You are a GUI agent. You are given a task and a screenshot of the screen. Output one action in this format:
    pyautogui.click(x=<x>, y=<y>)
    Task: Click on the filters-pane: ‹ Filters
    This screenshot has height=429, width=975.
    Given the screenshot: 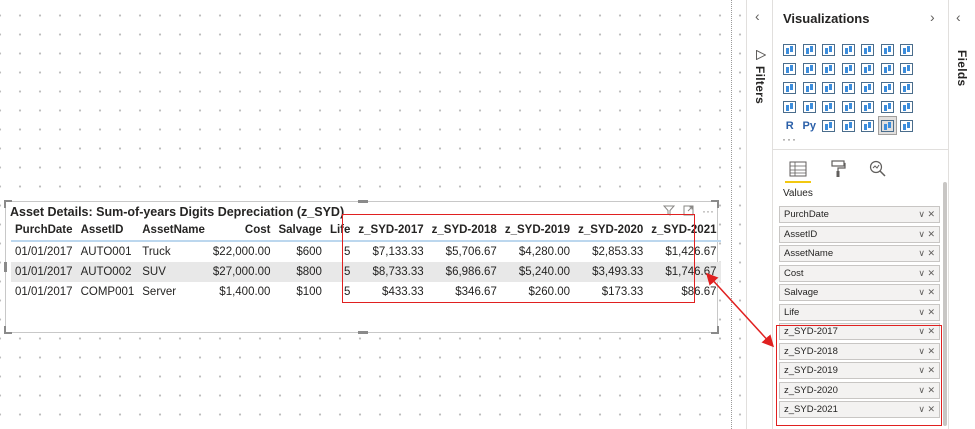 What is the action you would take?
    pyautogui.click(x=759, y=214)
    